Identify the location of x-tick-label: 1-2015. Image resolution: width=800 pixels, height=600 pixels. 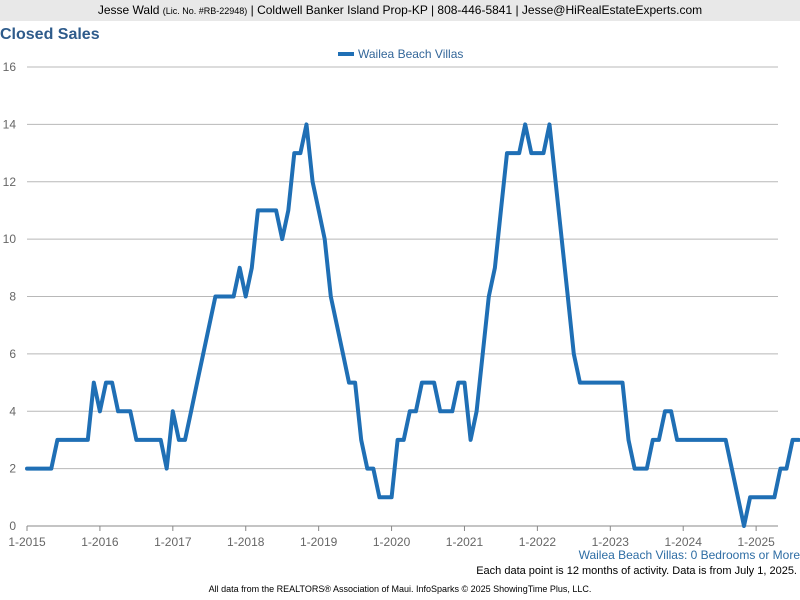
(27, 542).